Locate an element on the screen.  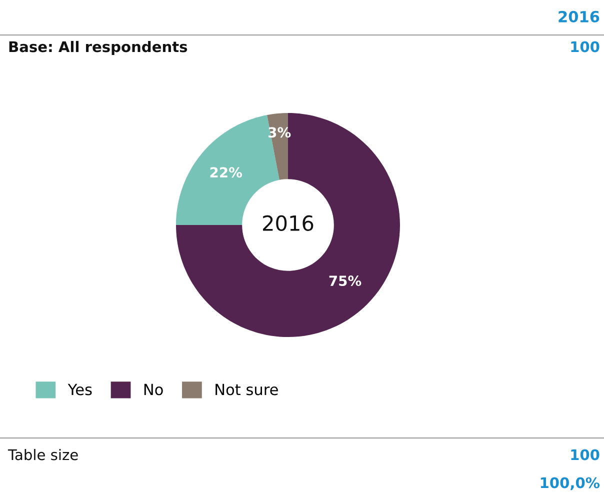
legend-label: No is located at coordinates (153, 390).